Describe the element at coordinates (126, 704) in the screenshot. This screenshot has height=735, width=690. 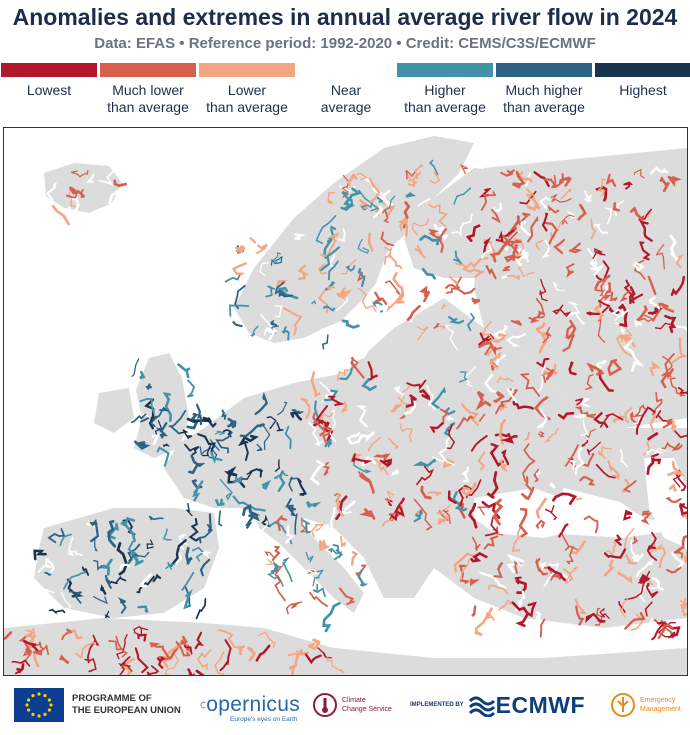
I see `eu-label: PROGRAMME OF THE EUROPEAN UNION` at that location.